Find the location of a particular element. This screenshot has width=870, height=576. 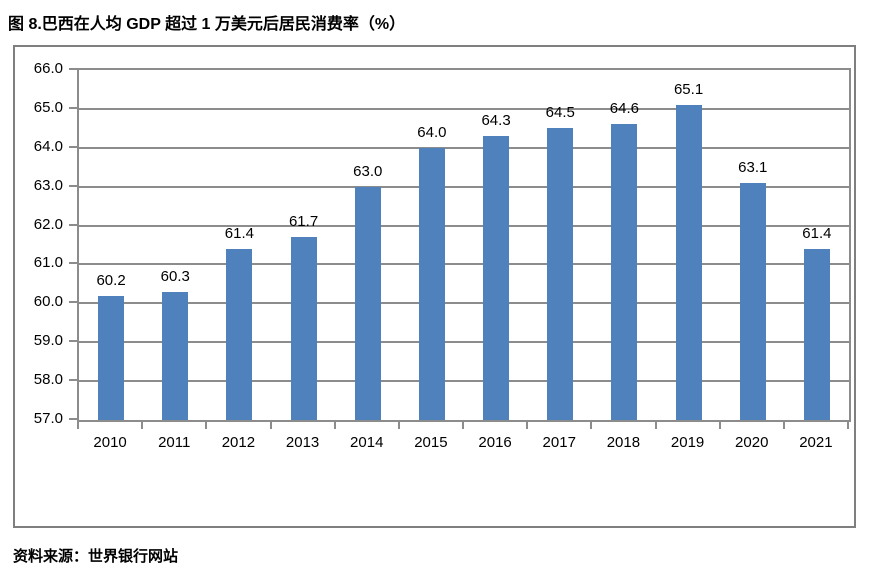

x-axis-label: 2013 is located at coordinates (302, 442).